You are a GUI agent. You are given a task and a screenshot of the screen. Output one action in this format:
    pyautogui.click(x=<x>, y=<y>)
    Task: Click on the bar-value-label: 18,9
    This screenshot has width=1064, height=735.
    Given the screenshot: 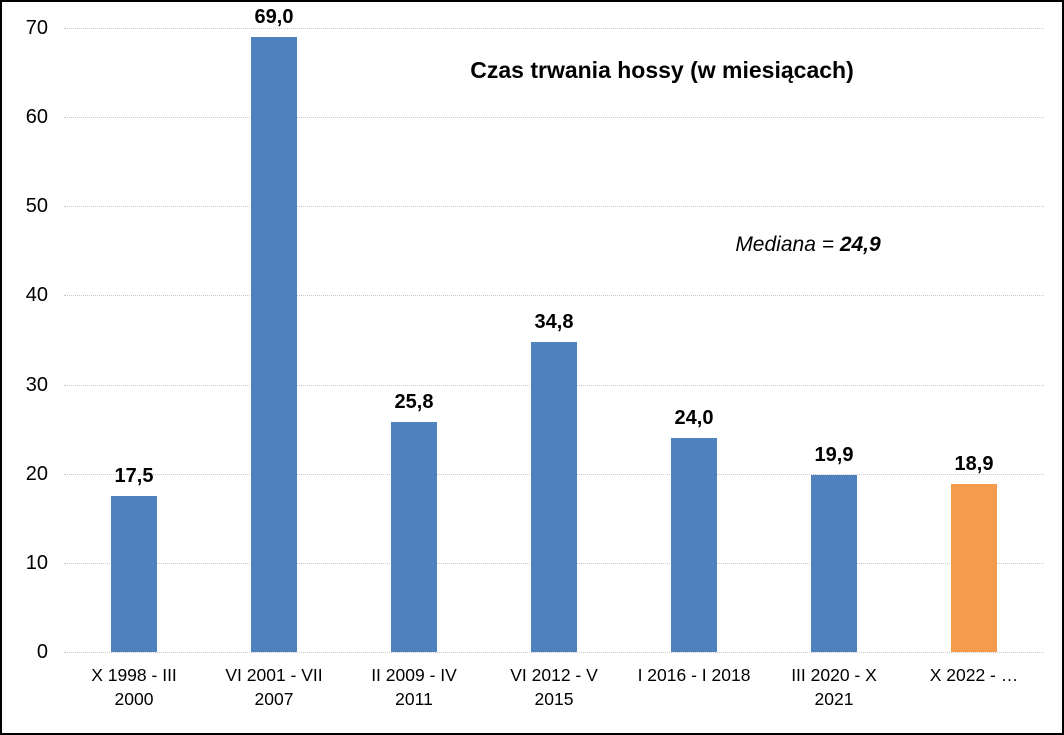 What is the action you would take?
    pyautogui.click(x=974, y=463)
    